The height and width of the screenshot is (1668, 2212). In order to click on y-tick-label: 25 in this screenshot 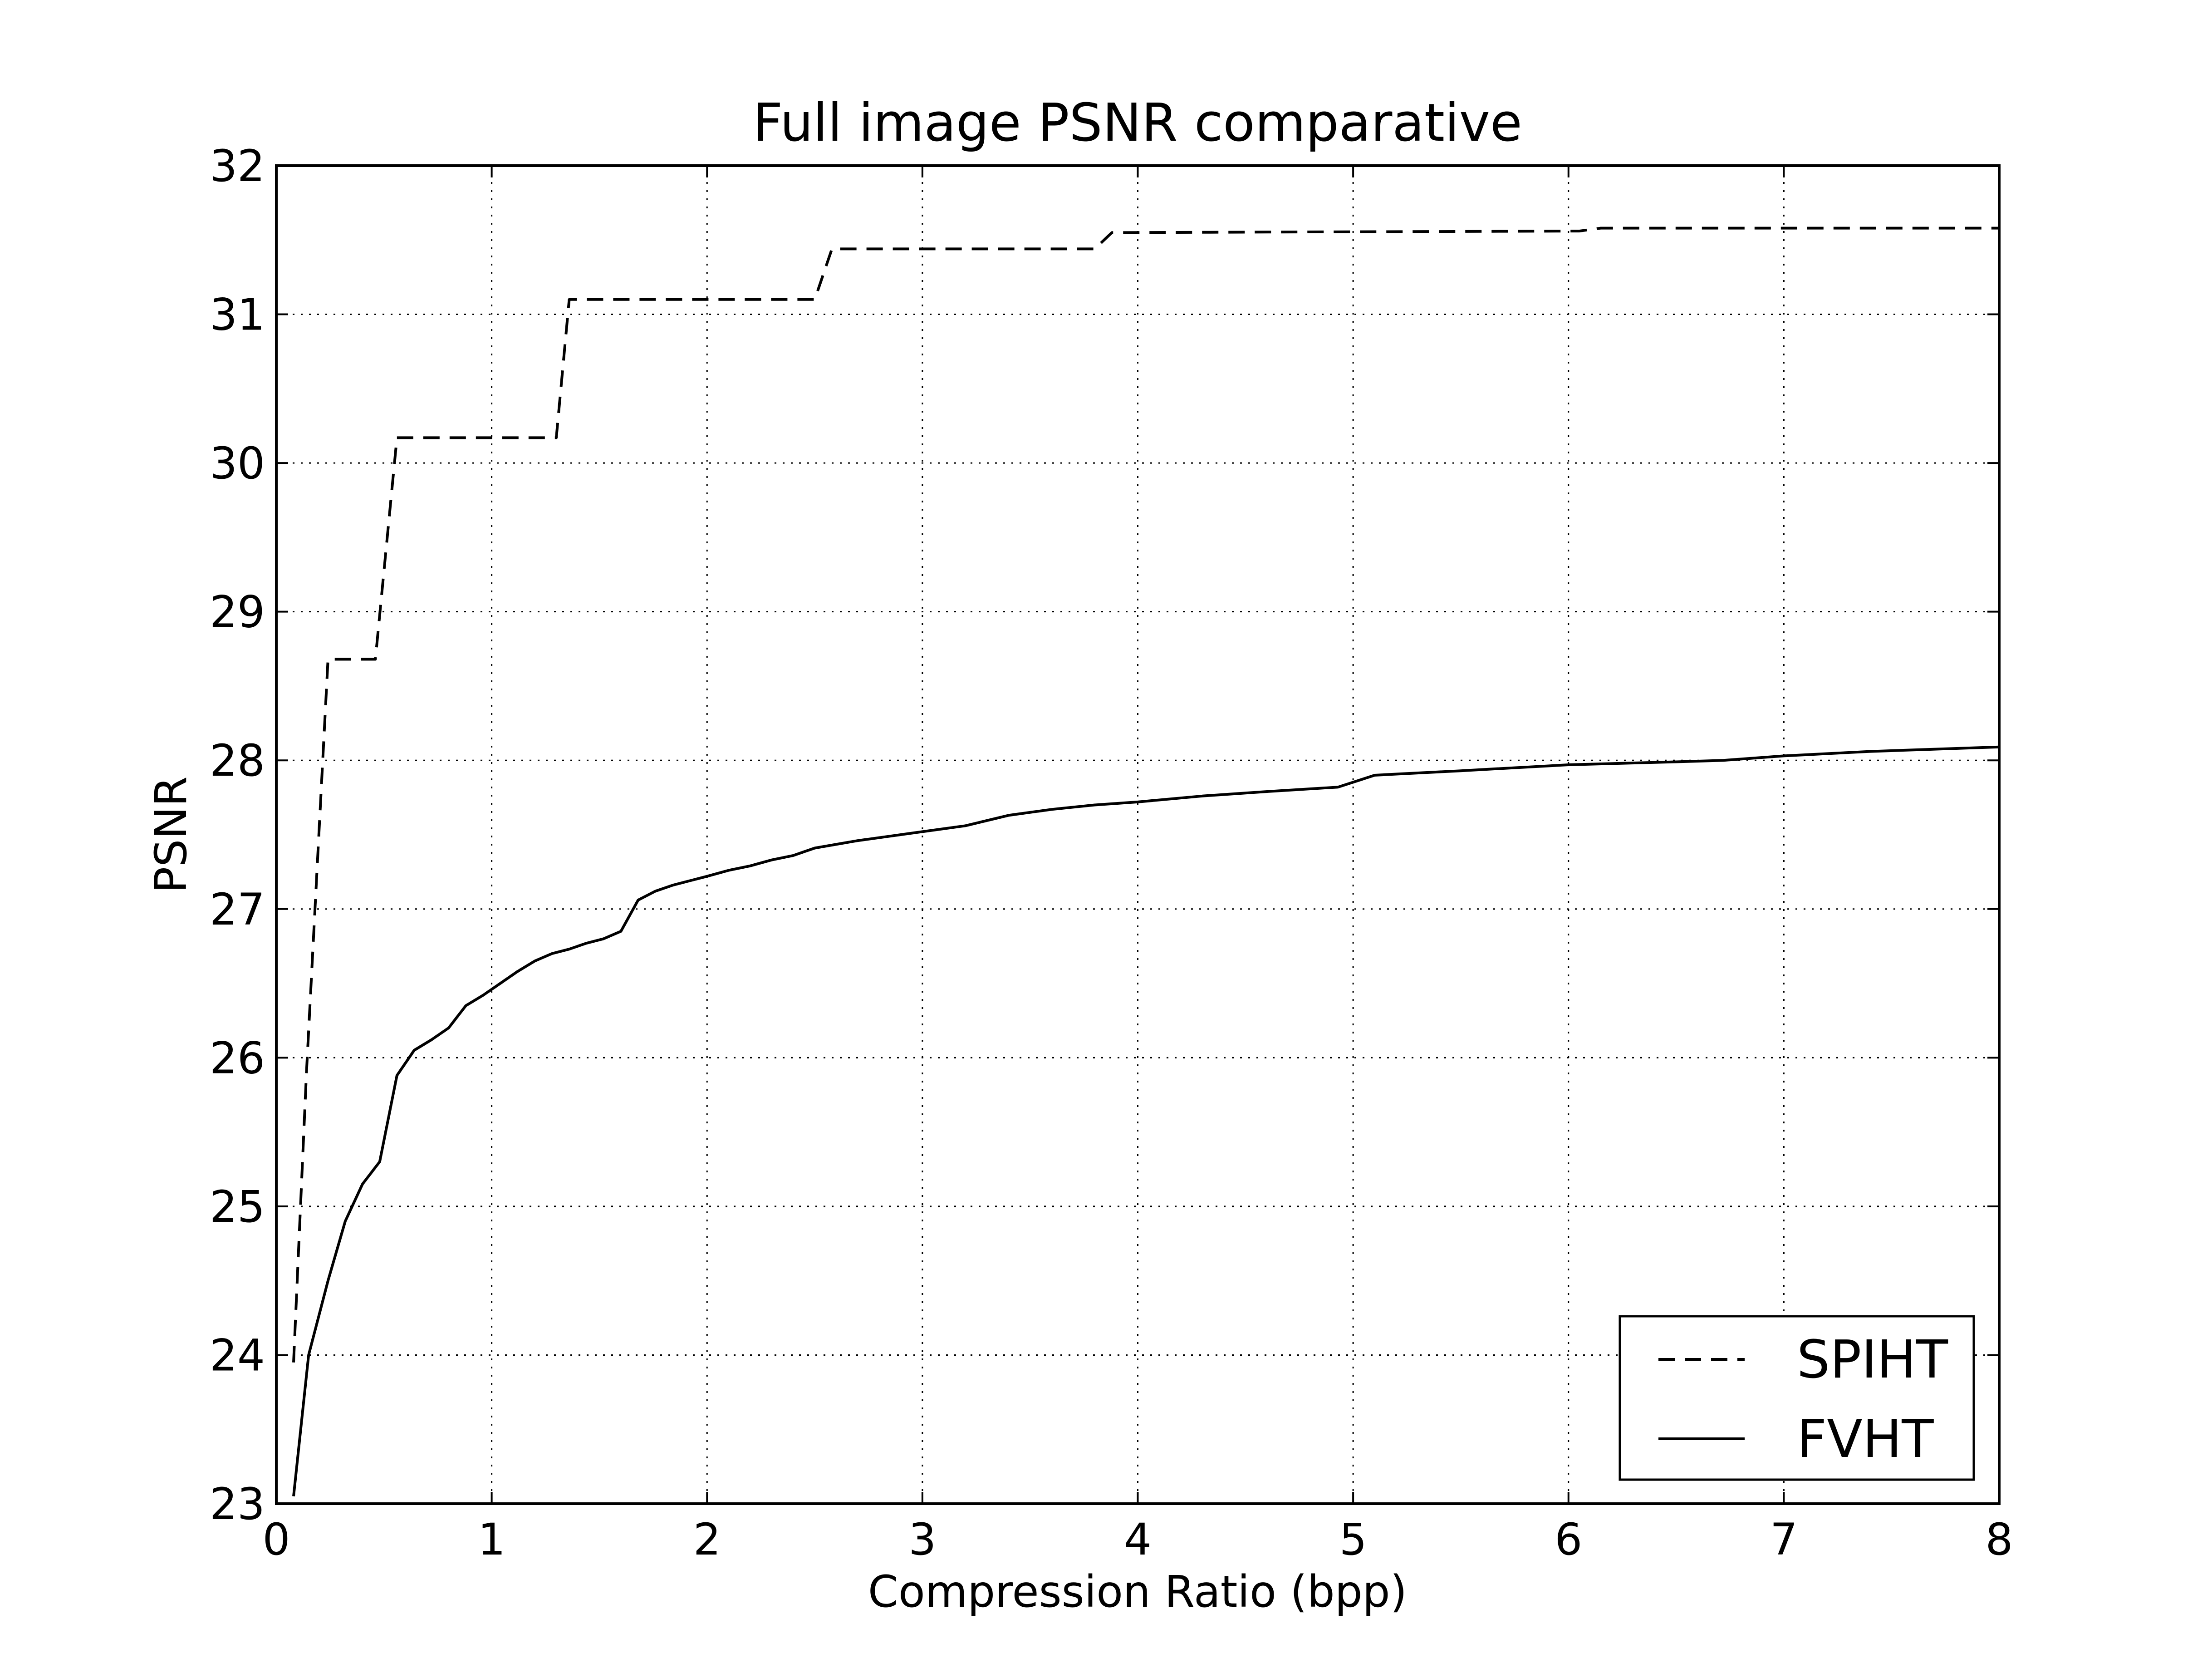, I will do `click(237, 1206)`.